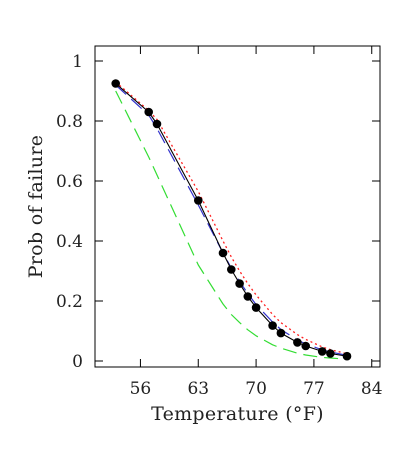 The width and height of the screenshot is (418, 463). I want to click on y-tick-label: 0.6, so click(69, 182).